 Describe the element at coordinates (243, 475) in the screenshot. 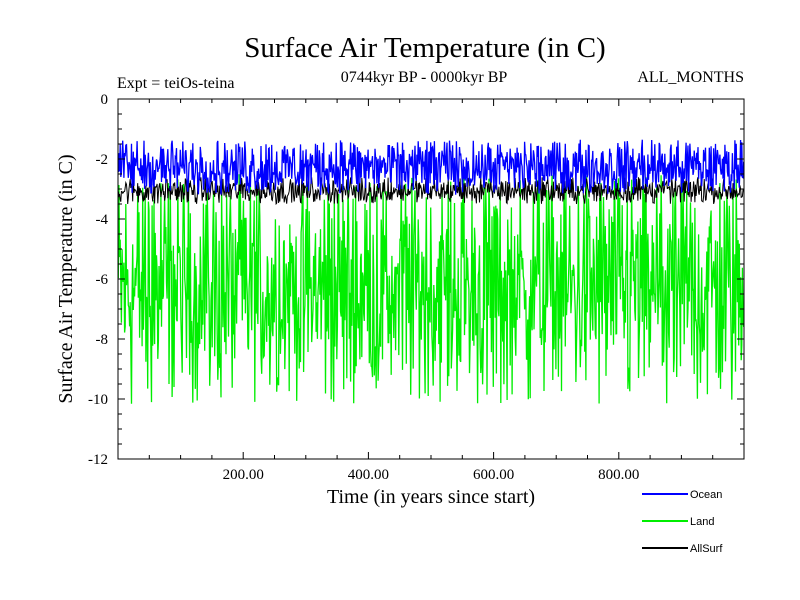

I see `x-tick-label: 200.00` at that location.